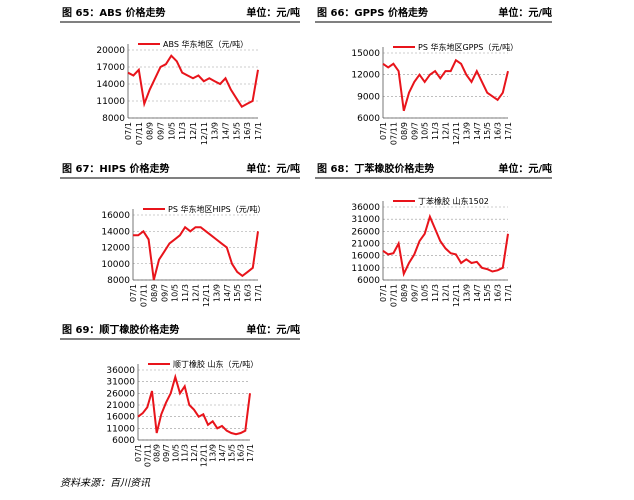 Image resolution: width=634 pixels, height=500 pixels. I want to click on y-tick-label: 20000, so click(110, 51).